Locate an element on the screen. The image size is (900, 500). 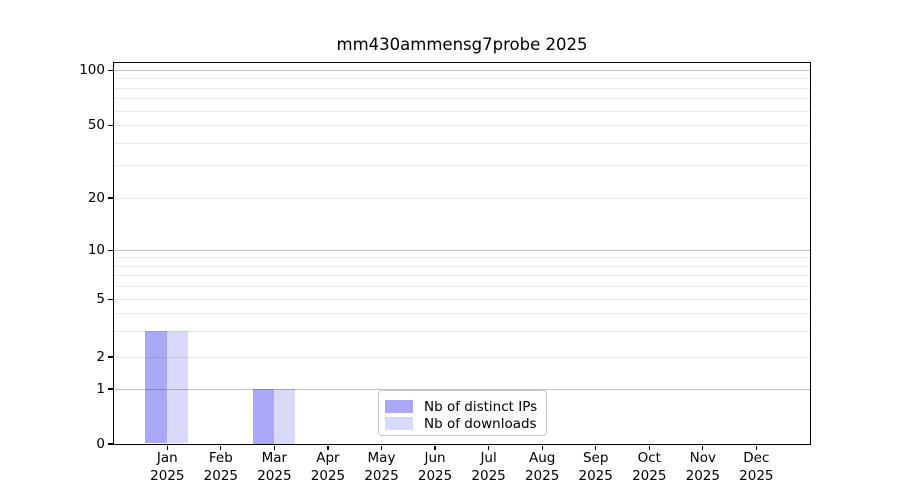
y-tick-label-2: 2 is located at coordinates (100, 356).